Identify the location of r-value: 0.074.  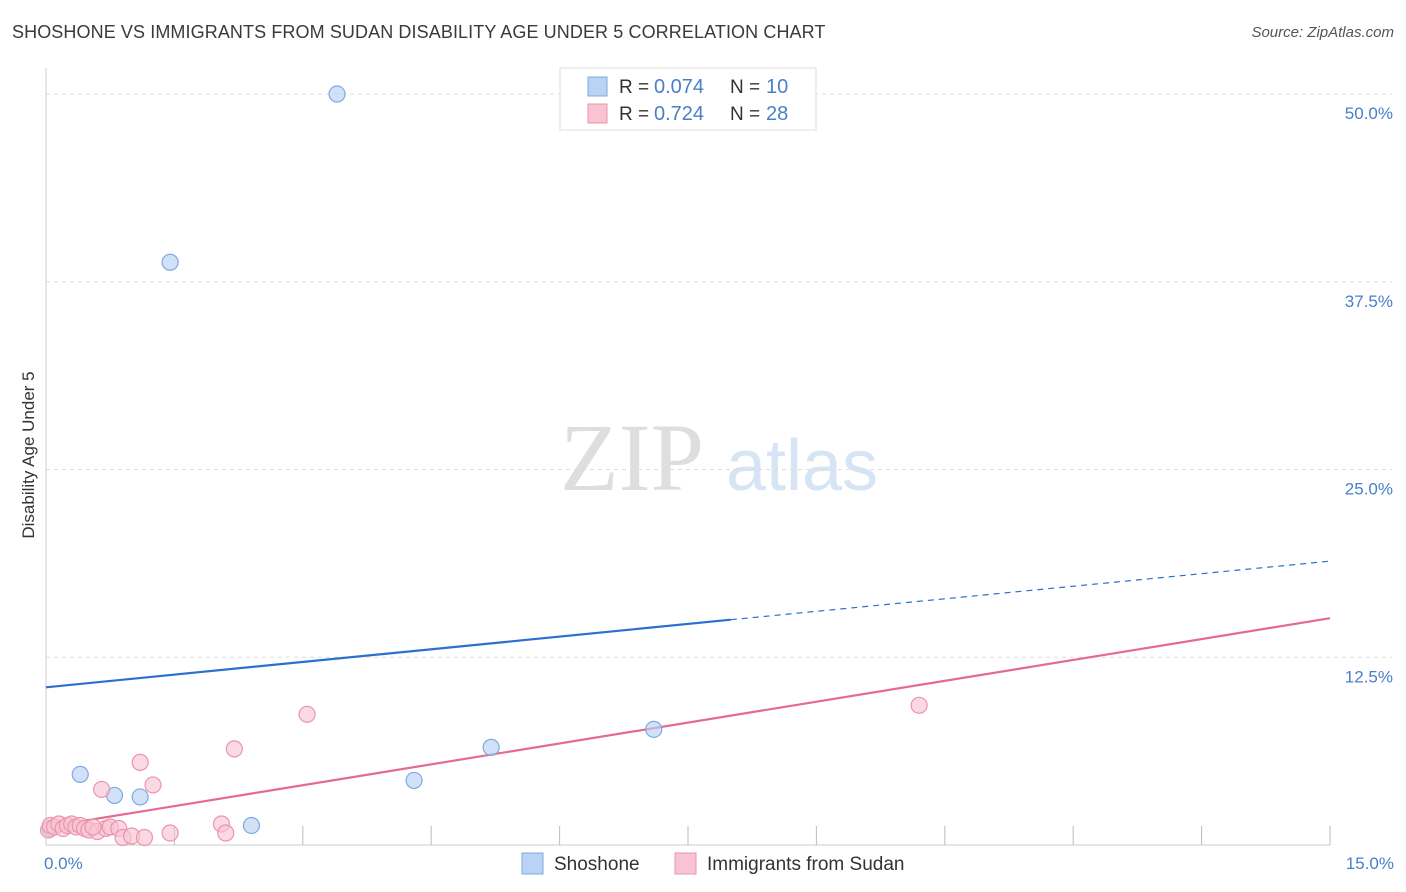
(679, 87).